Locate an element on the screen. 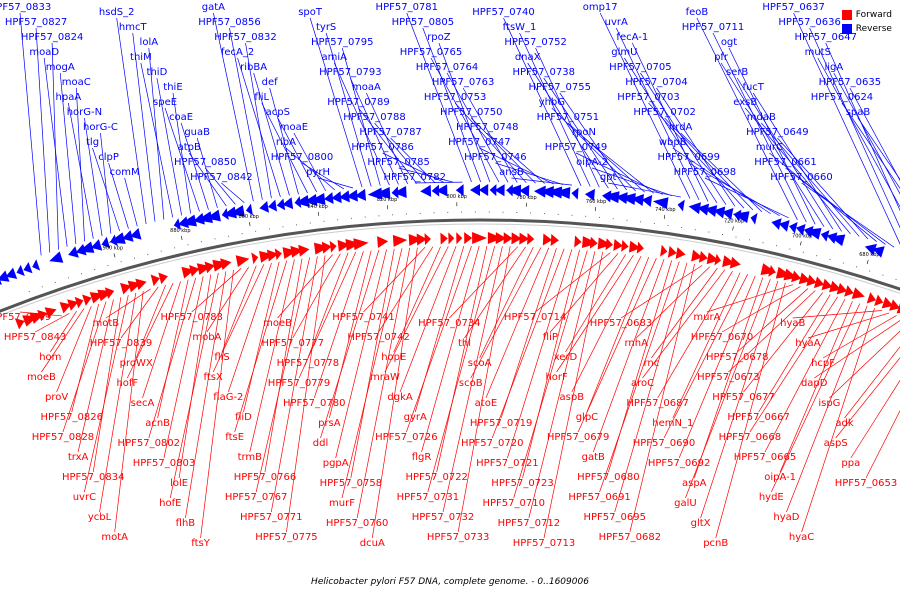 This screenshot has height=600, width=900. gene-label: HPF57_0723 is located at coordinates (522, 483).